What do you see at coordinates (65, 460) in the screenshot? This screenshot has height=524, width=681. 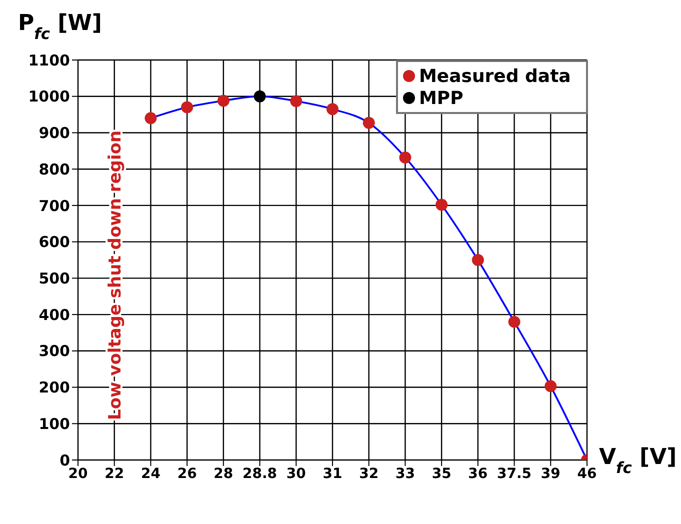 I see `y-tick-label: 0` at bounding box center [65, 460].